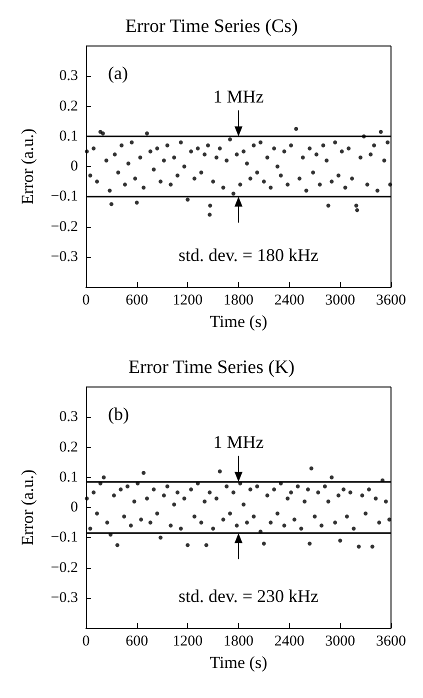 This screenshot has height=698, width=423. Describe the element at coordinates (248, 596) in the screenshot. I see `annotation: std. dev. = 230 kHz` at that location.